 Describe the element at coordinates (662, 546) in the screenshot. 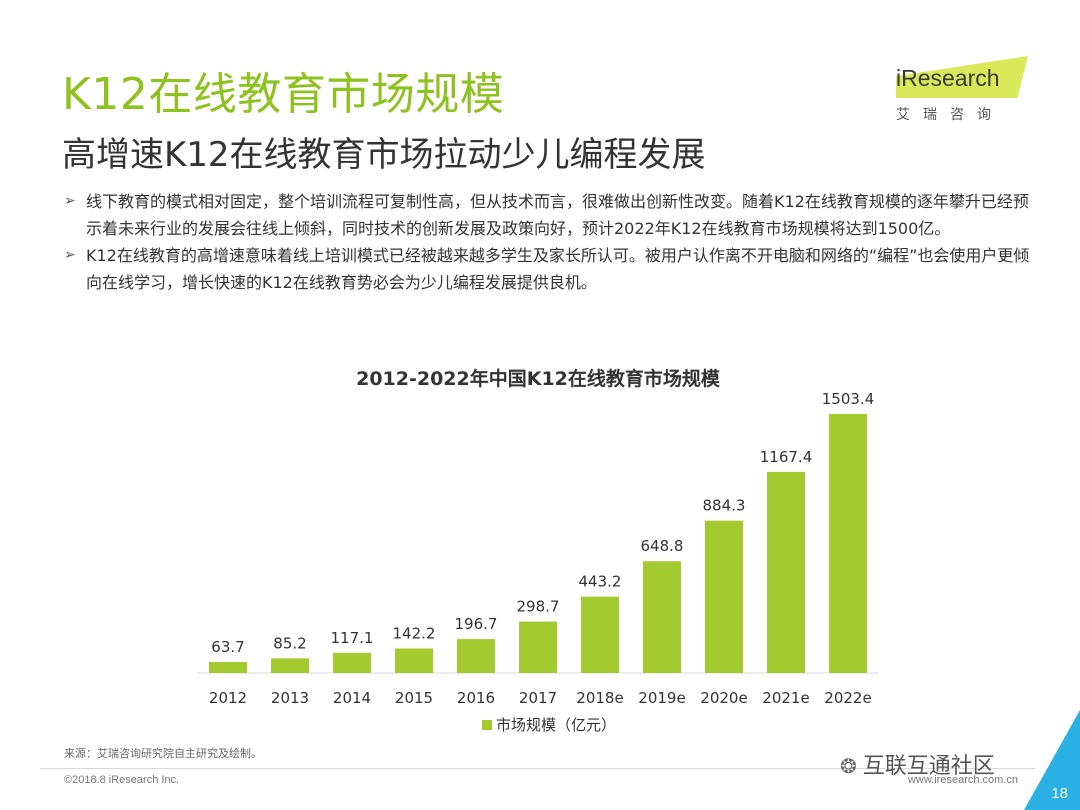

I see `data-label: 648.8` at that location.